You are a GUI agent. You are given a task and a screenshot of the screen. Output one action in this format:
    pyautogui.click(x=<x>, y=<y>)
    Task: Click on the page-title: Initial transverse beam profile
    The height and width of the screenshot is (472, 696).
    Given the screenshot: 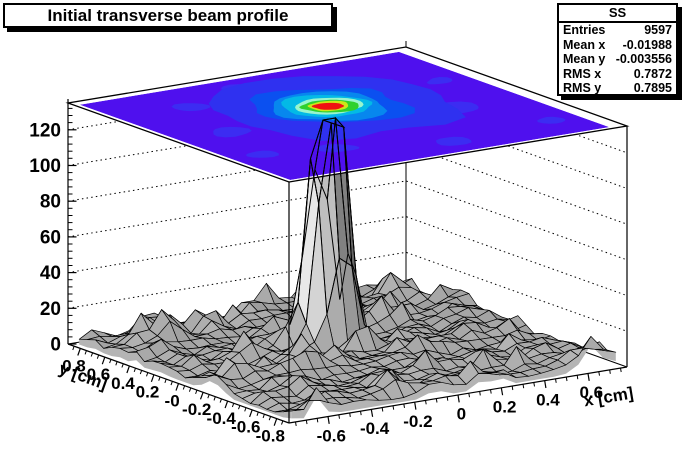 What is the action you would take?
    pyautogui.click(x=168, y=15)
    